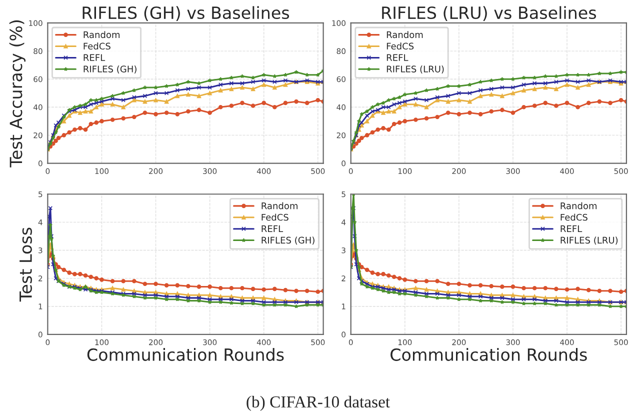 The image size is (636, 418). I want to click on chart-title: RIFLES (LRU) vs Baselines, so click(489, 14).